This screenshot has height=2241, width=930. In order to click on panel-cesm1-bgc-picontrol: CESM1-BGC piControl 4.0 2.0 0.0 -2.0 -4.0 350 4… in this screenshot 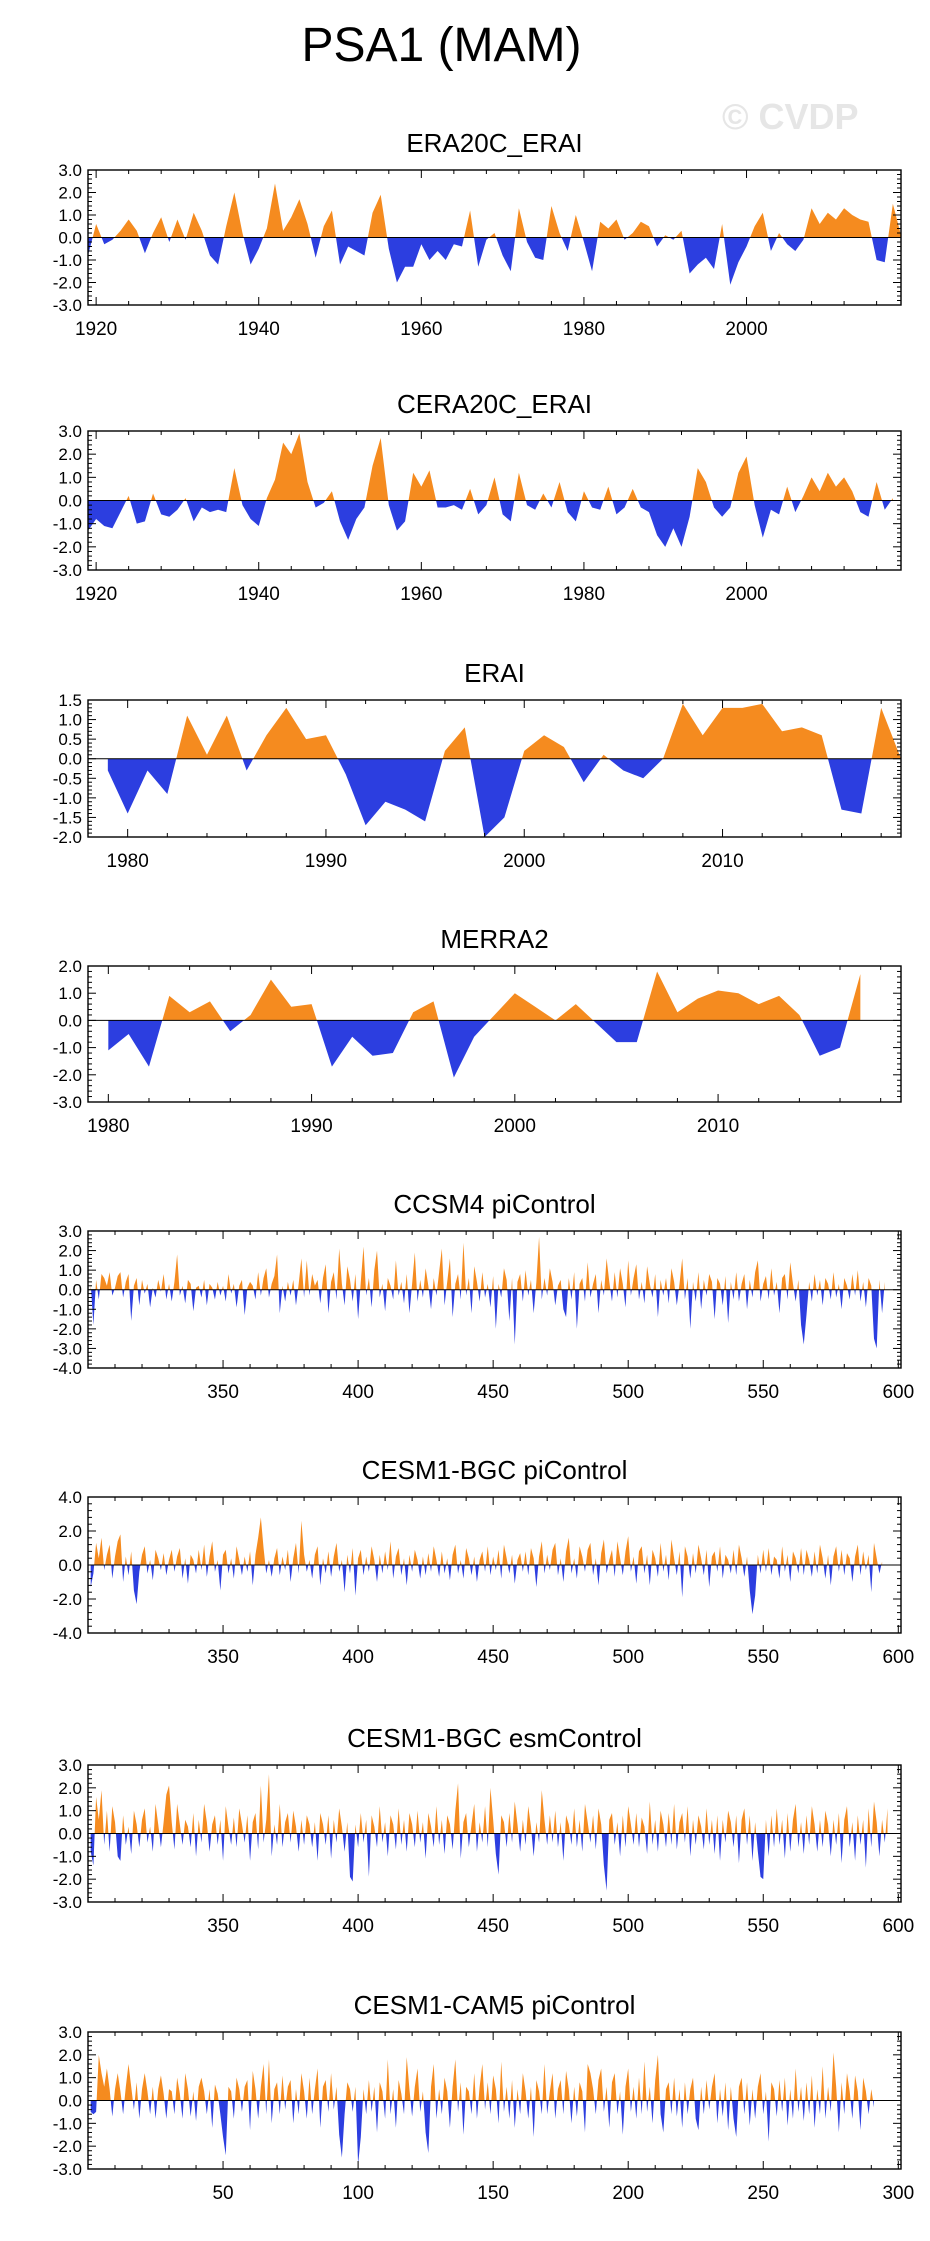, I will do `click(483, 1561)`.